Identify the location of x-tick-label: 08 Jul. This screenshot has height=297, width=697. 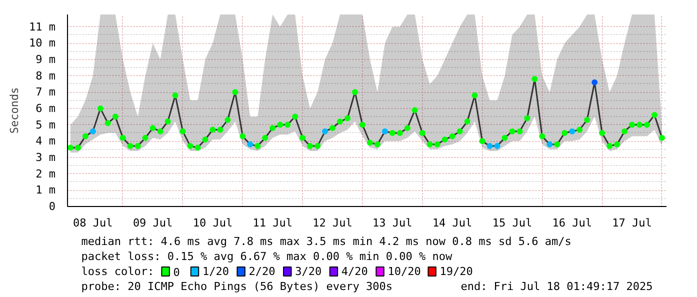
(93, 223).